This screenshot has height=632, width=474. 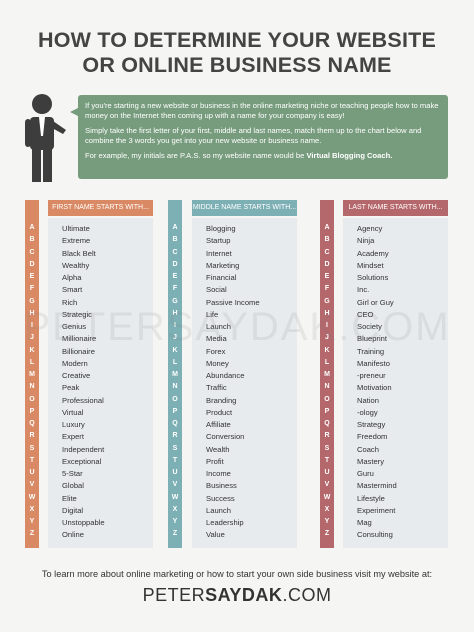 What do you see at coordinates (327, 497) in the screenshot?
I see `letter: W` at bounding box center [327, 497].